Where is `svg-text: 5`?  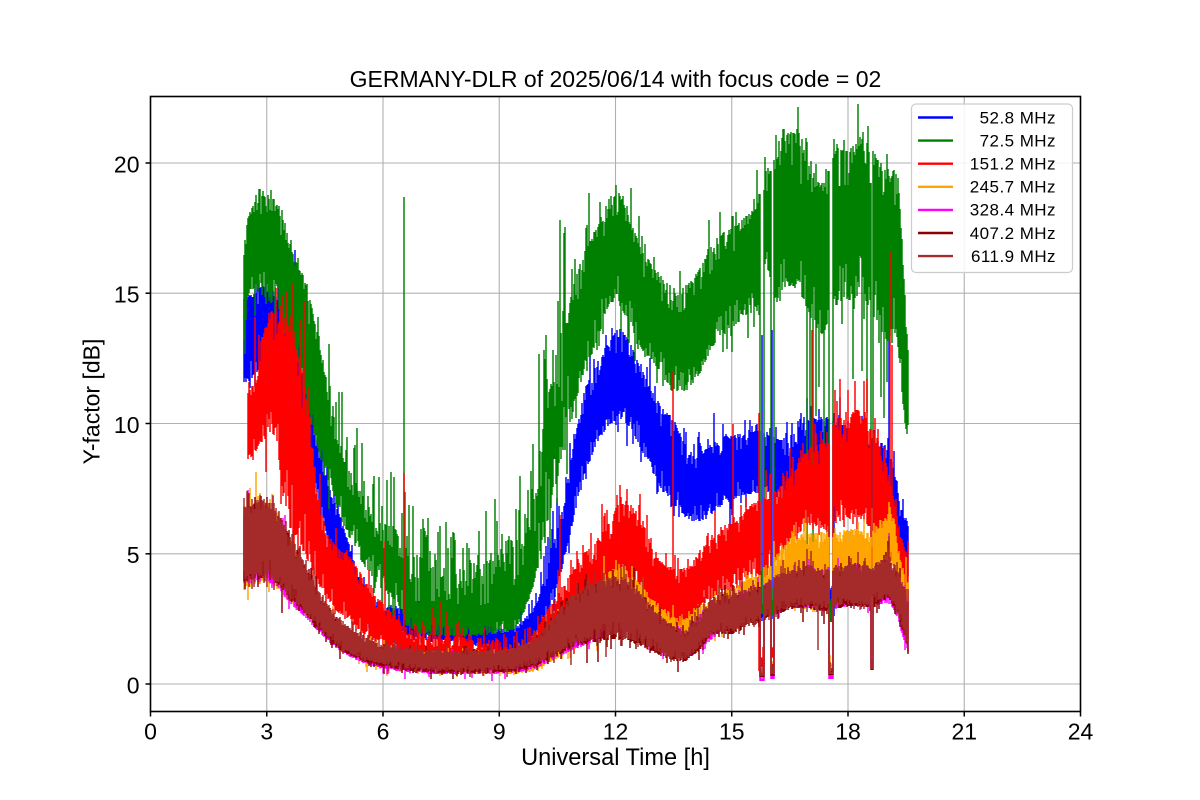
svg-text: 5 is located at coordinates (133, 555).